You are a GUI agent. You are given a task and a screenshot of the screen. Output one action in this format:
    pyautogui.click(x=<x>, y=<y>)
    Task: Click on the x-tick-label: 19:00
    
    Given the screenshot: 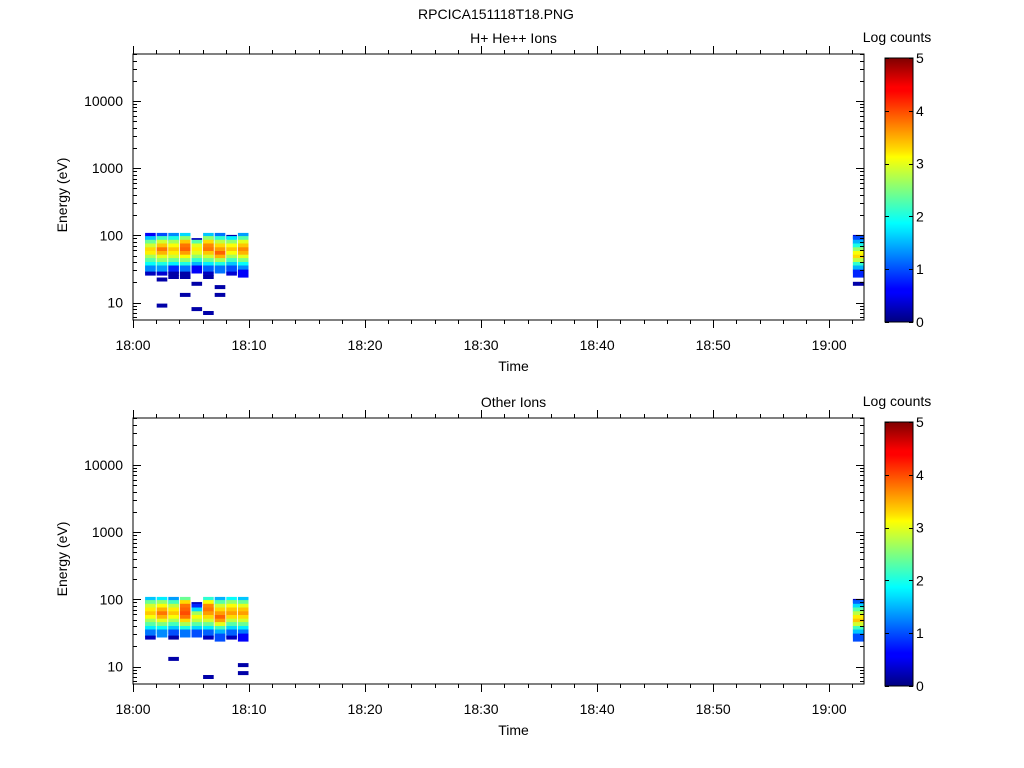 What is the action you would take?
    pyautogui.click(x=829, y=345)
    